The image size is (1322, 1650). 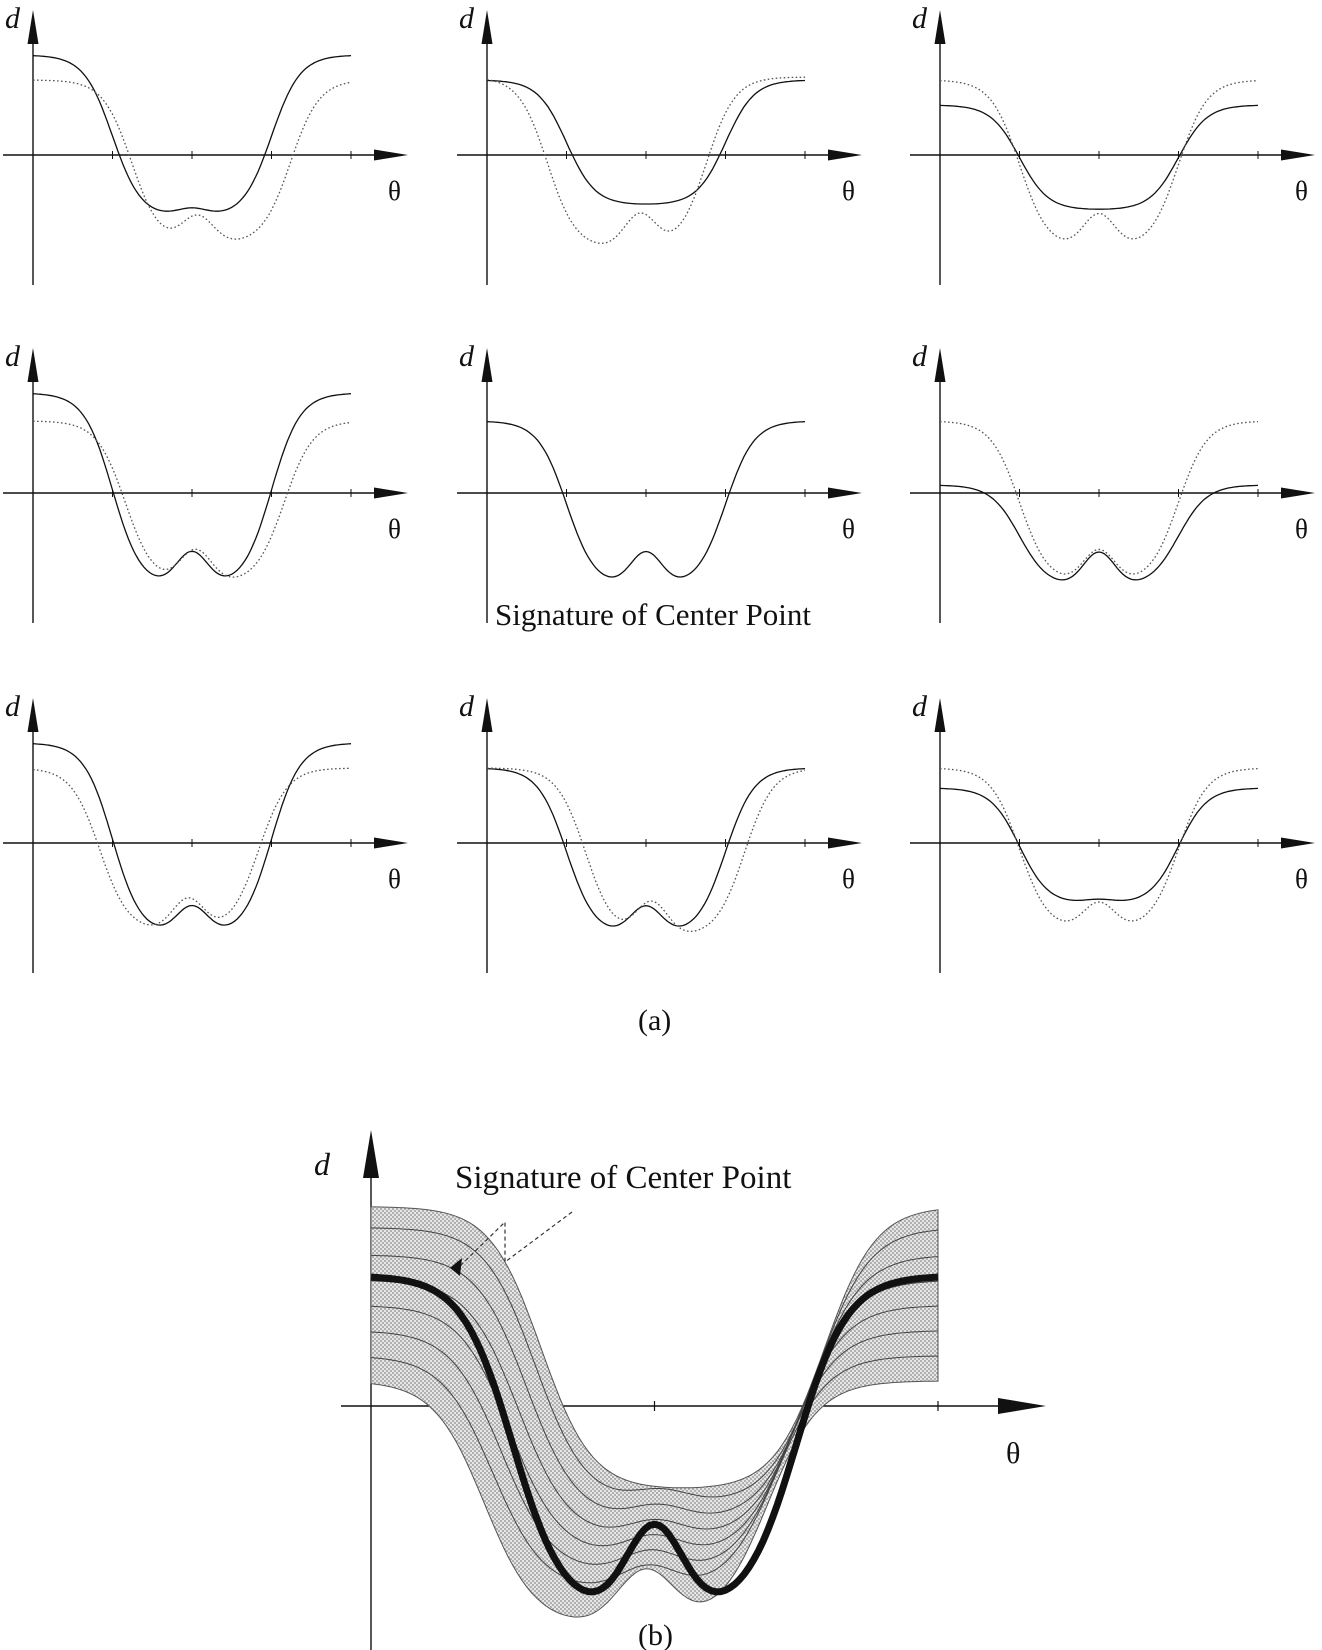 I want to click on signature-panel-r1c2: dθ, so click(x=659, y=143).